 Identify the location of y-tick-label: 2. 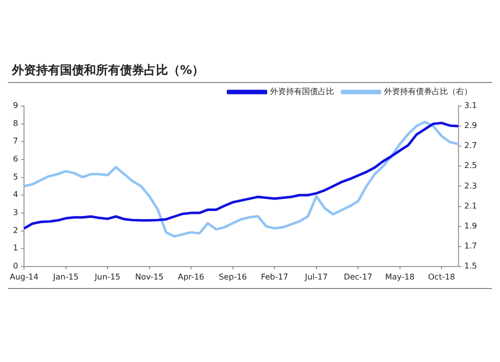
(15, 230).